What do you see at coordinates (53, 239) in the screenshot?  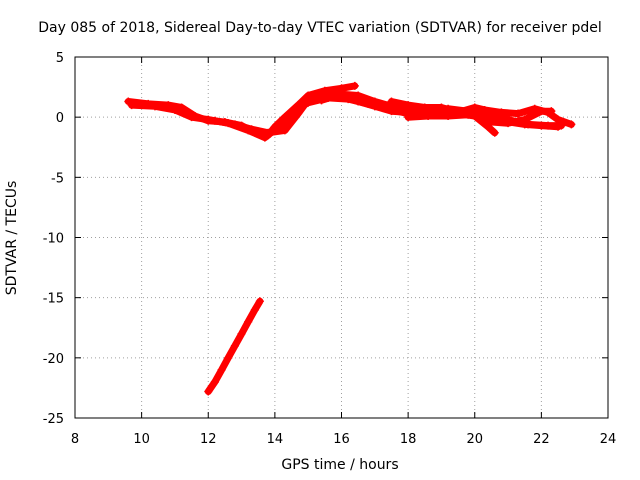 I see `y-tick-label: -10` at bounding box center [53, 239].